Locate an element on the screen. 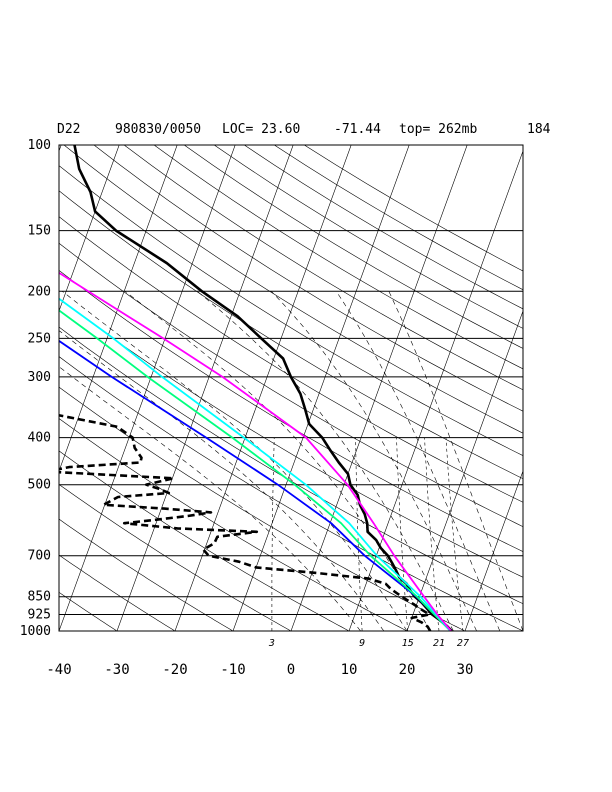 The image size is (612, 792). temperature-label: 0 is located at coordinates (291, 670).